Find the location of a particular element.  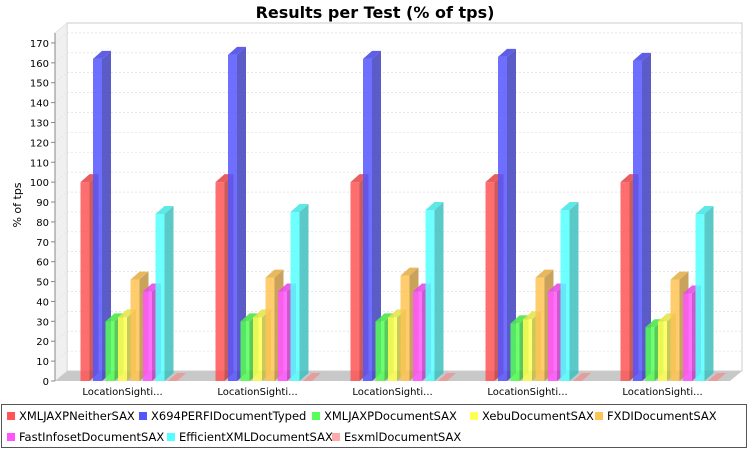

y-axis-label: % of tps is located at coordinates (17, 204).